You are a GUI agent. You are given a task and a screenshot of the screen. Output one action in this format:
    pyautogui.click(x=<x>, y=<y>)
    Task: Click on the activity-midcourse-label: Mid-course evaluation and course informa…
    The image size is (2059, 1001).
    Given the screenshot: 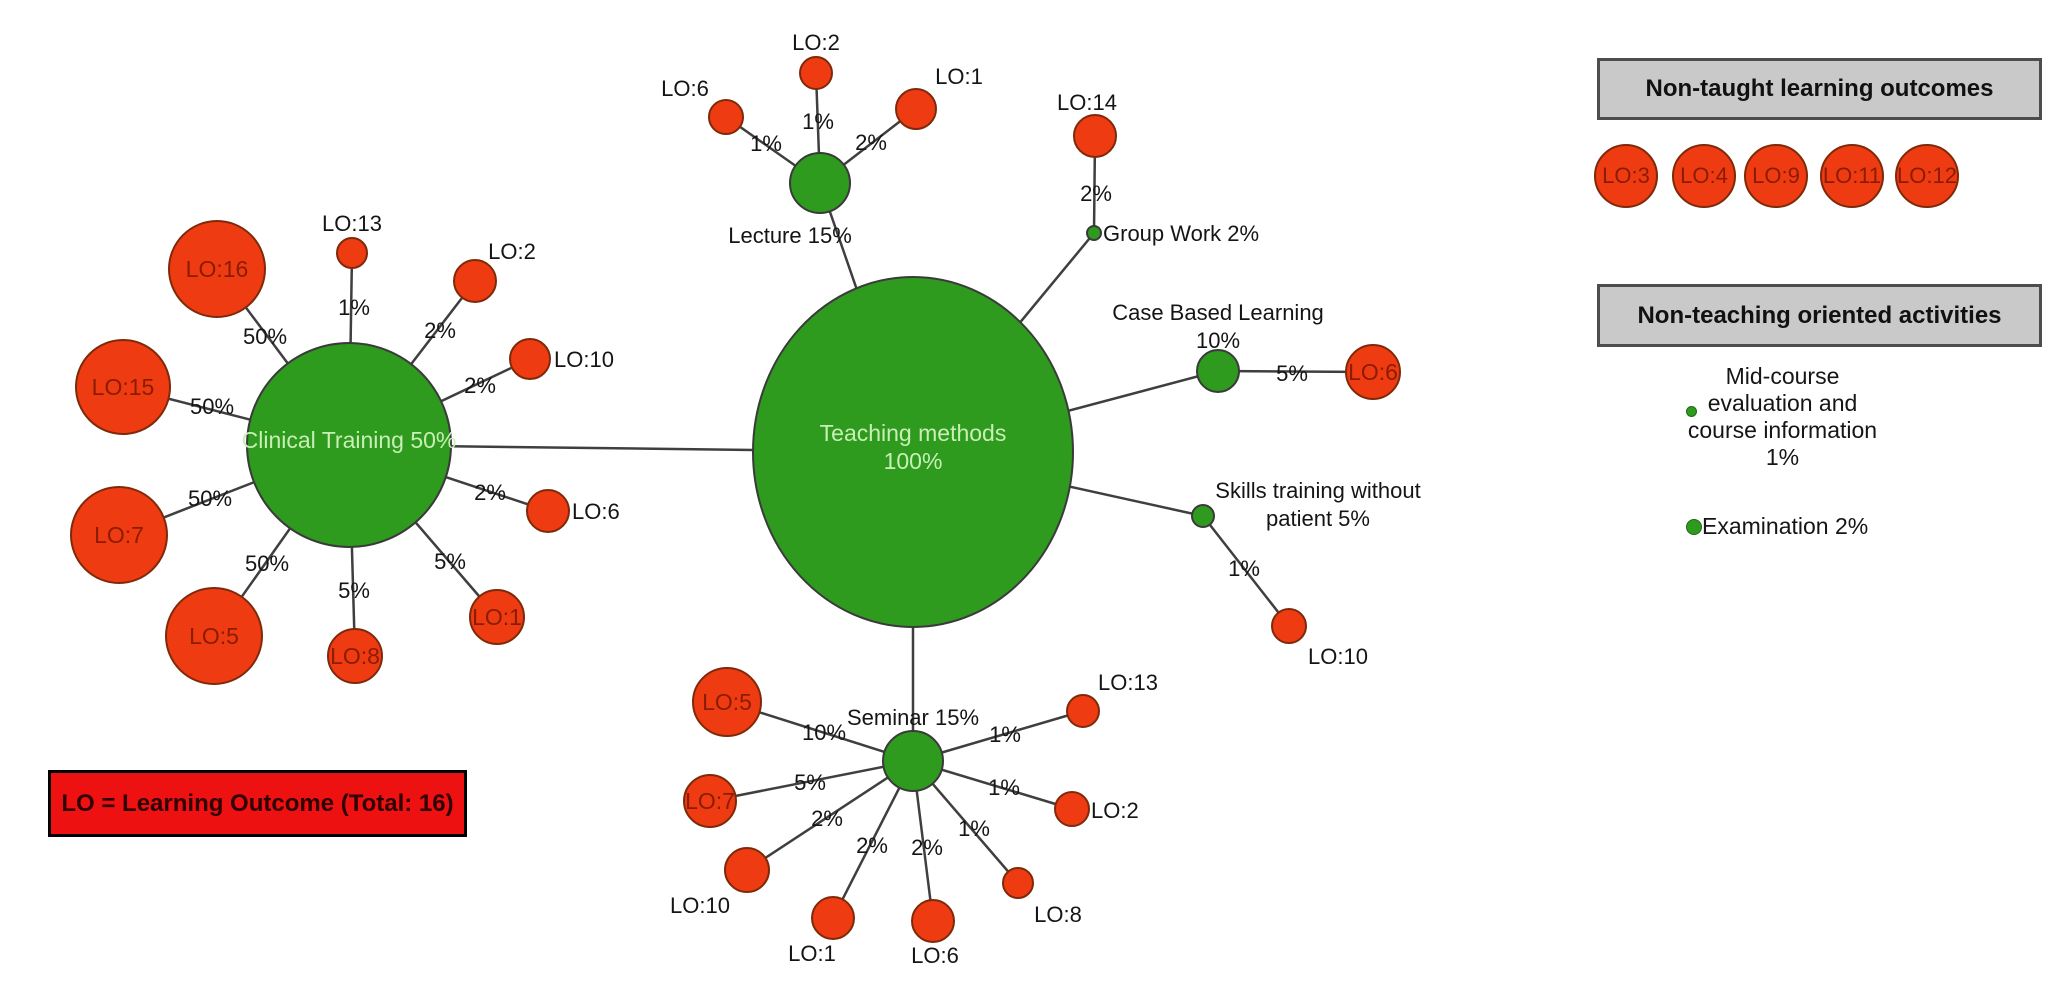 What is the action you would take?
    pyautogui.click(x=1782, y=416)
    